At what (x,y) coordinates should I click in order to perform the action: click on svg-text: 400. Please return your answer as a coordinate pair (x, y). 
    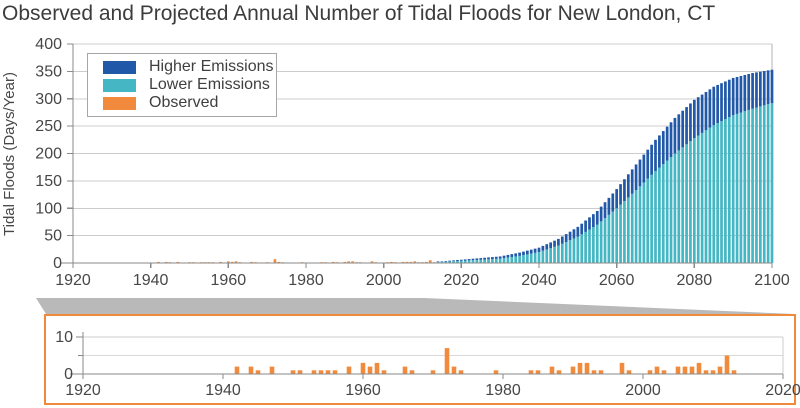
    Looking at the image, I should click on (48, 44).